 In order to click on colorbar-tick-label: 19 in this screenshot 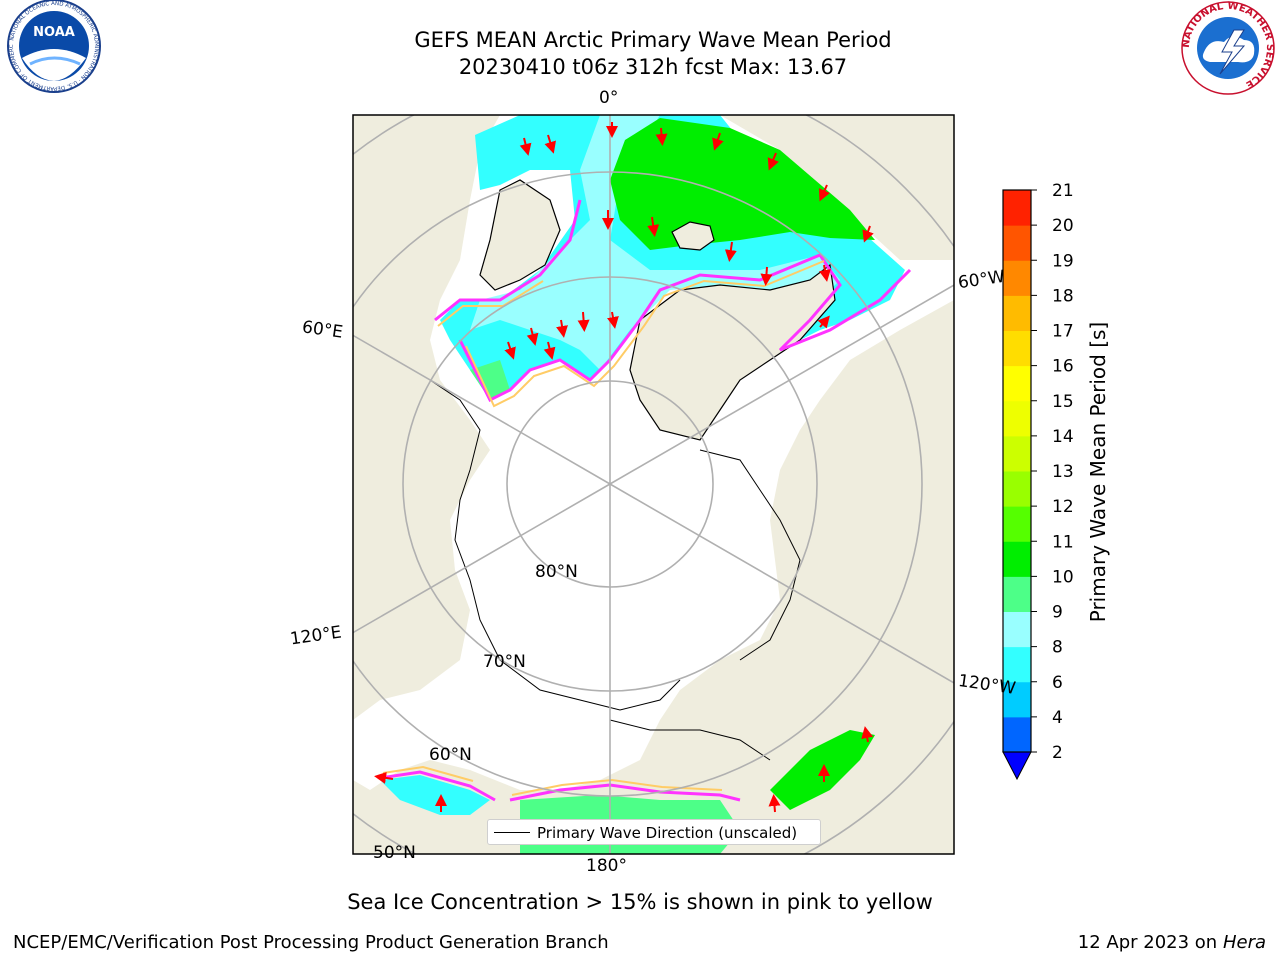, I will do `click(1063, 261)`.